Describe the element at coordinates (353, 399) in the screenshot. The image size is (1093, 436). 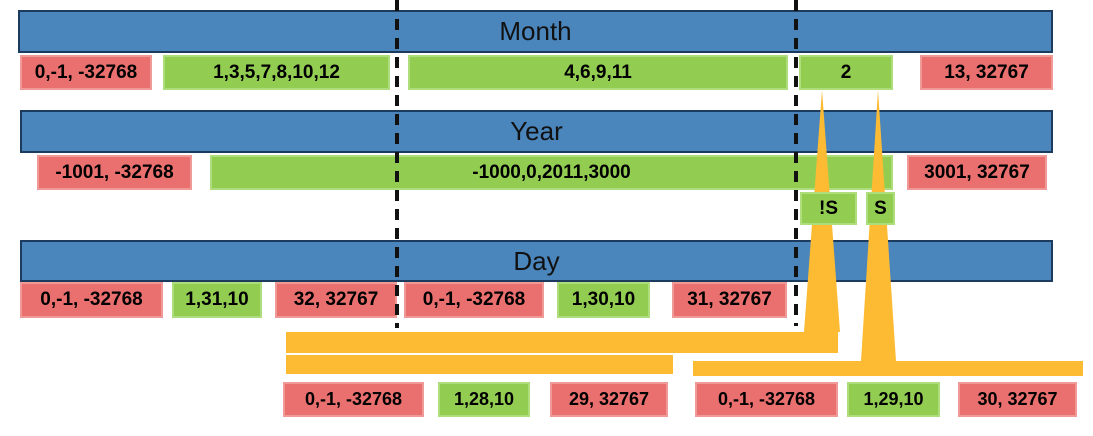
I see `feb28-partition-invalid-low: 0,-1, -32768` at that location.